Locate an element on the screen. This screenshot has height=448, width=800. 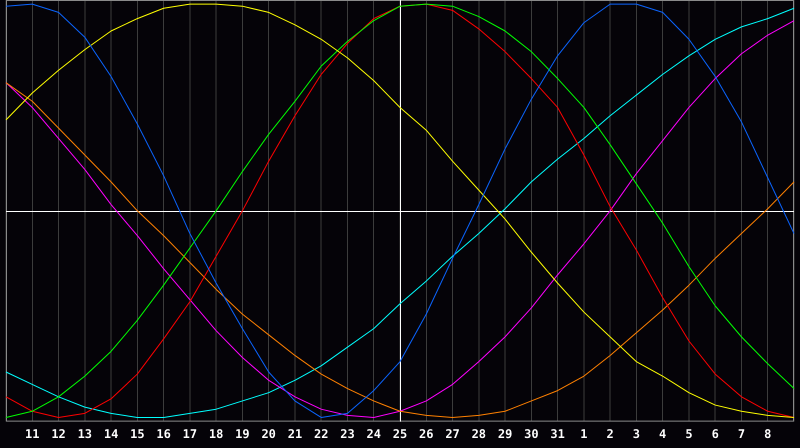
x-tick-label: 12 is located at coordinates (58, 433).